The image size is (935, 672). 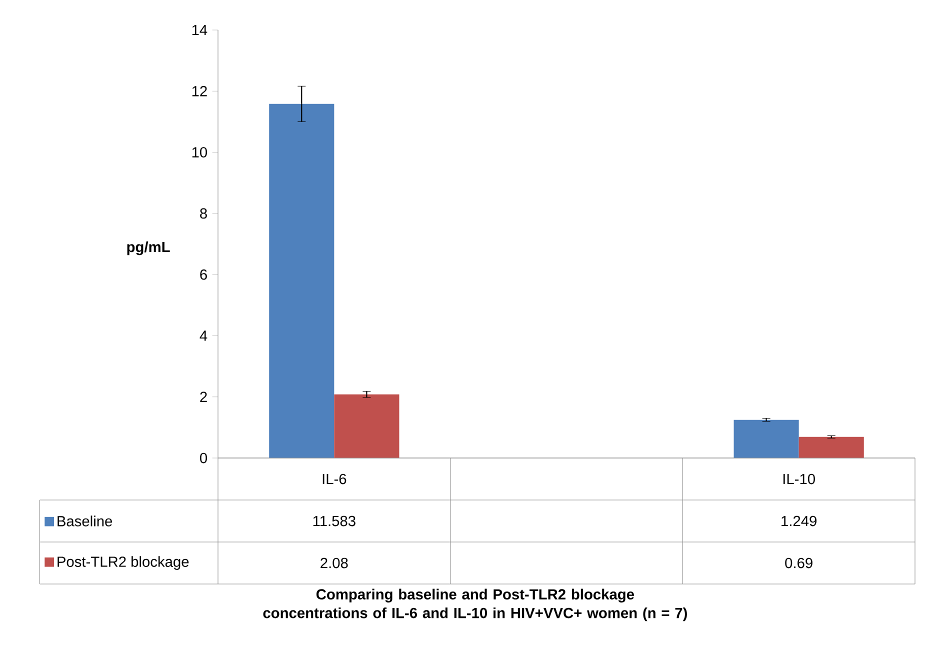 I want to click on y-tick-label: 12, so click(x=199, y=91).